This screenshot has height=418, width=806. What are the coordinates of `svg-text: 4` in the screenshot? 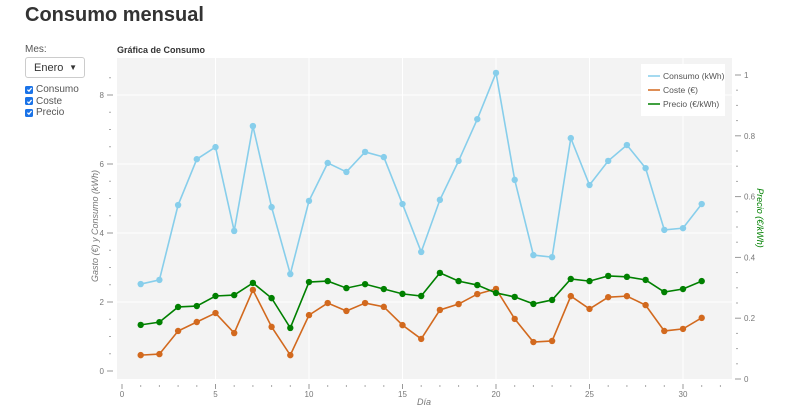 It's located at (102, 233).